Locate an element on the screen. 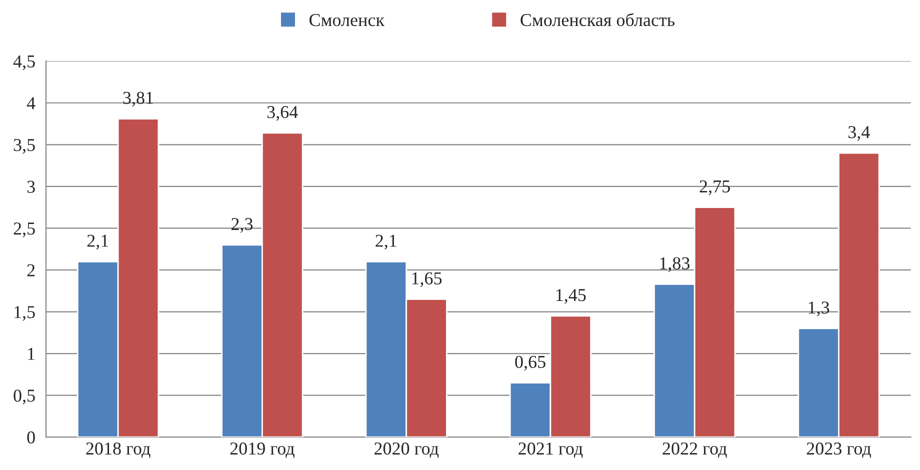 The width and height of the screenshot is (920, 470). y-tick-label: 3 is located at coordinates (31, 186).